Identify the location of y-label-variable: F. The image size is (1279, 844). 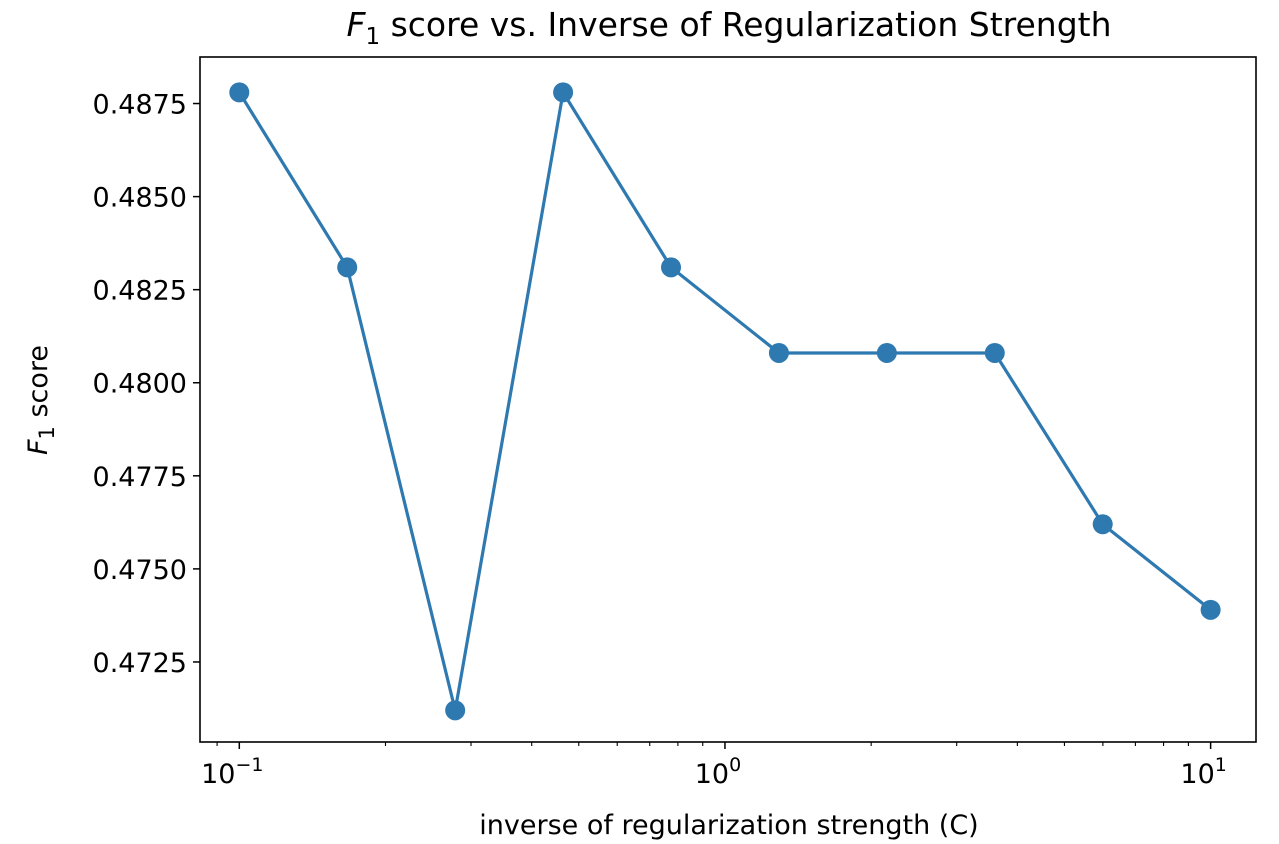
(38, 447).